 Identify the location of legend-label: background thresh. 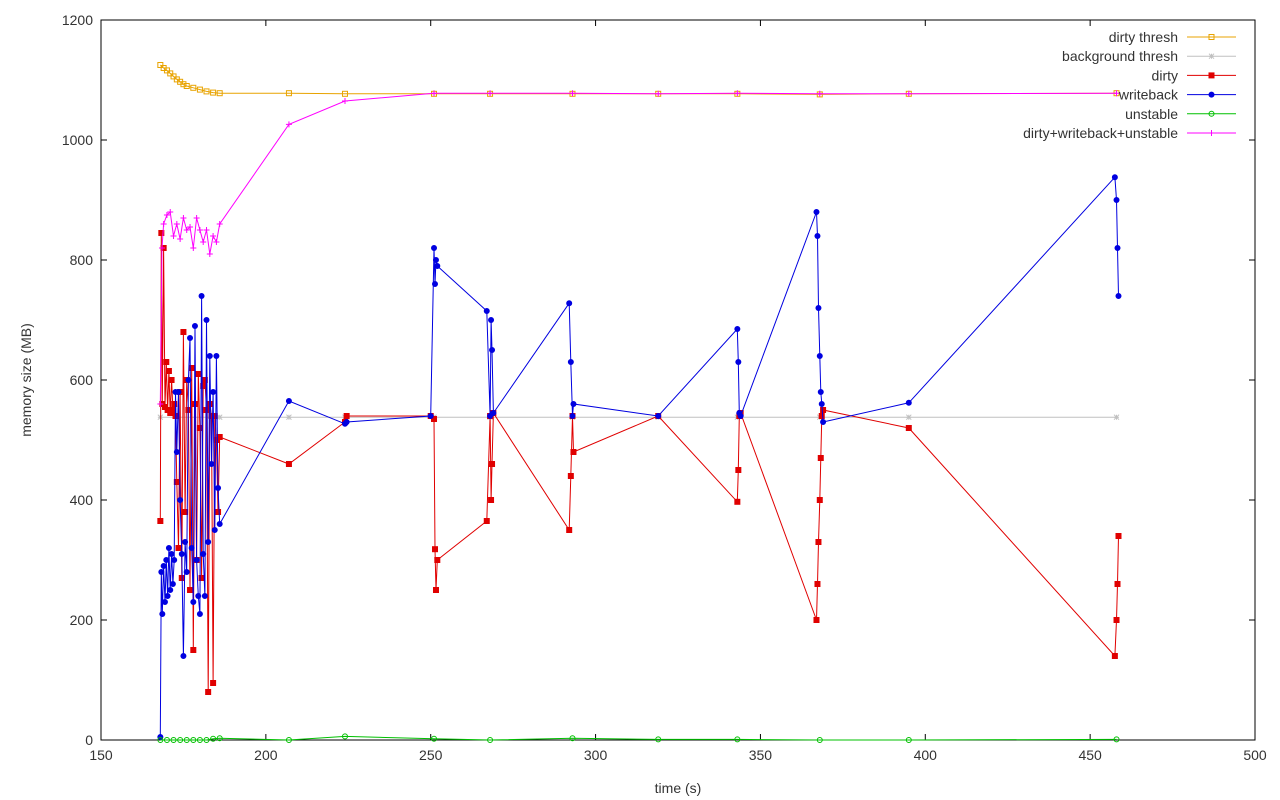
(1120, 56).